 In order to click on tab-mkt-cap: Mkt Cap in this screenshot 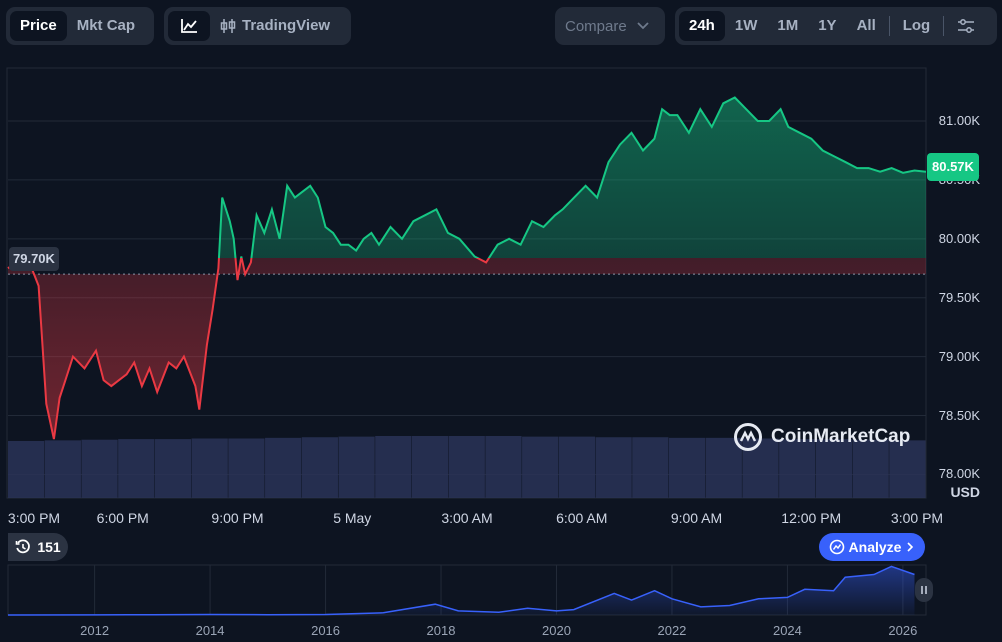, I will do `click(106, 25)`.